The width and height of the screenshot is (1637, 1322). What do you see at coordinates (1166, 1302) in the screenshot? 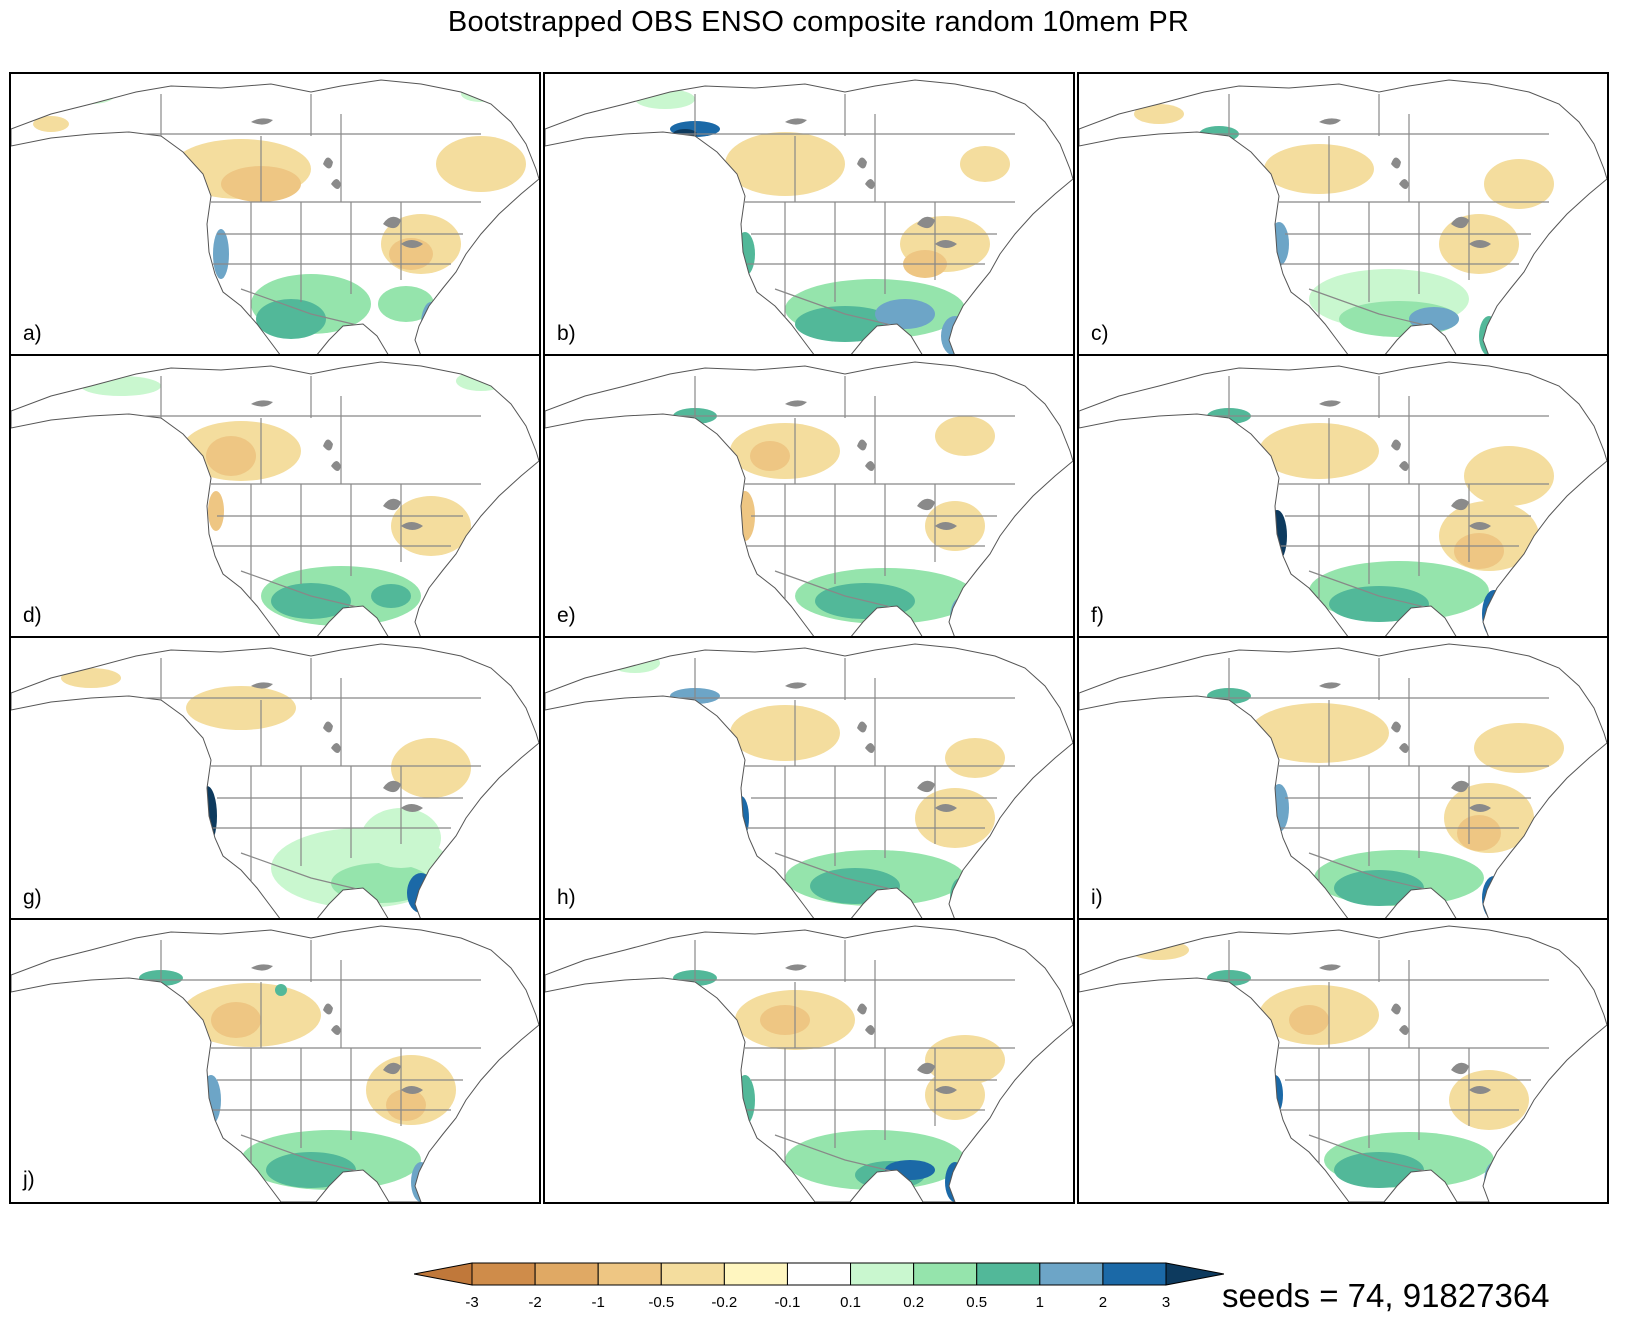
I see `colorbar-tick-label: 3` at bounding box center [1166, 1302].